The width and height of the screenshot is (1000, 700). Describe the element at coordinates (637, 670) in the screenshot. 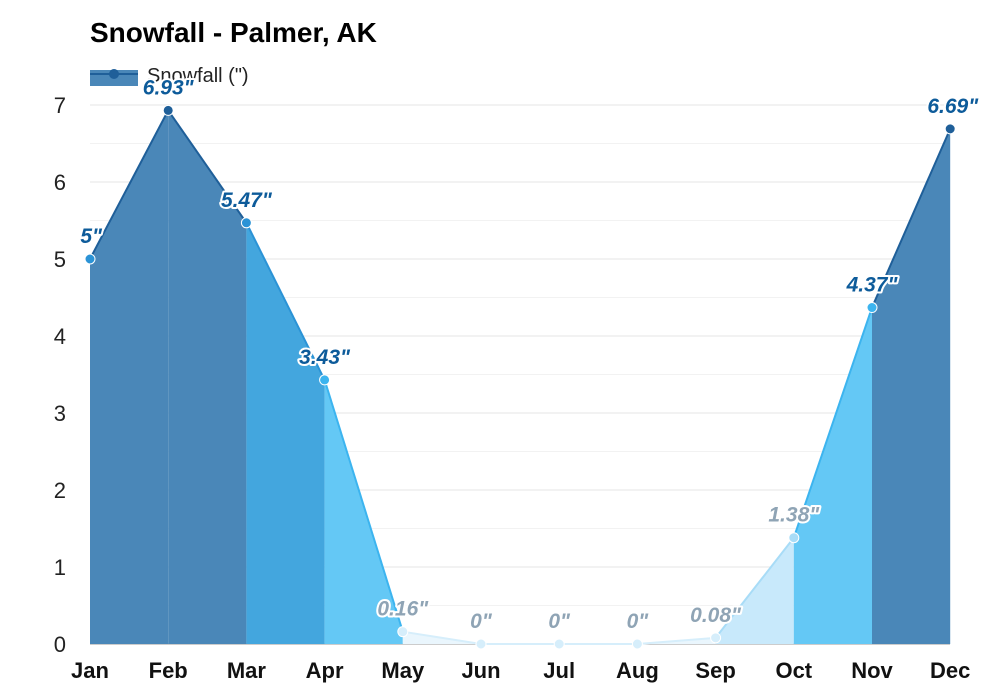

I see `x-tick-label: Aug` at that location.